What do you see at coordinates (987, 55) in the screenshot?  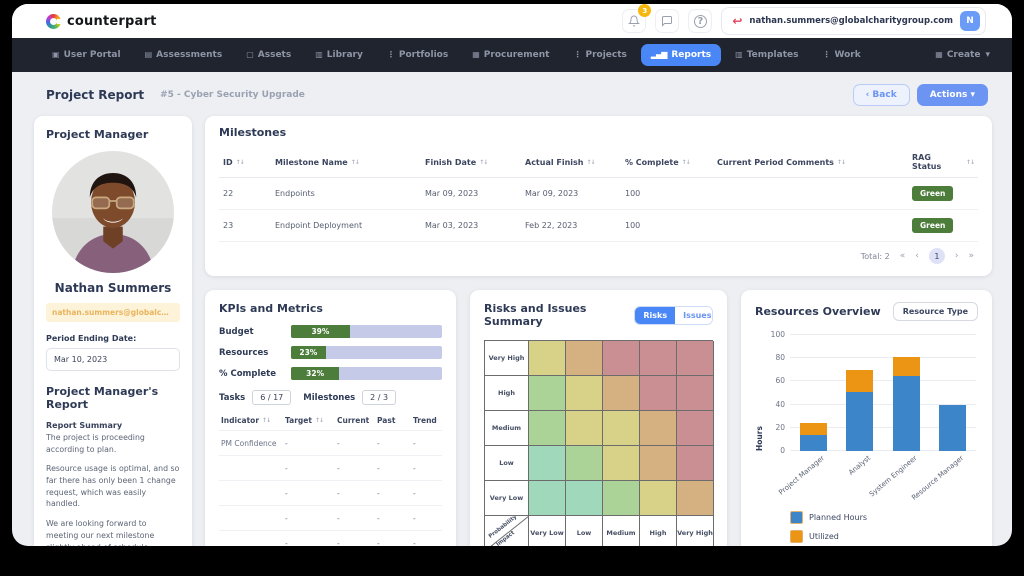 I see `chevron-down-icon: ▾` at bounding box center [987, 55].